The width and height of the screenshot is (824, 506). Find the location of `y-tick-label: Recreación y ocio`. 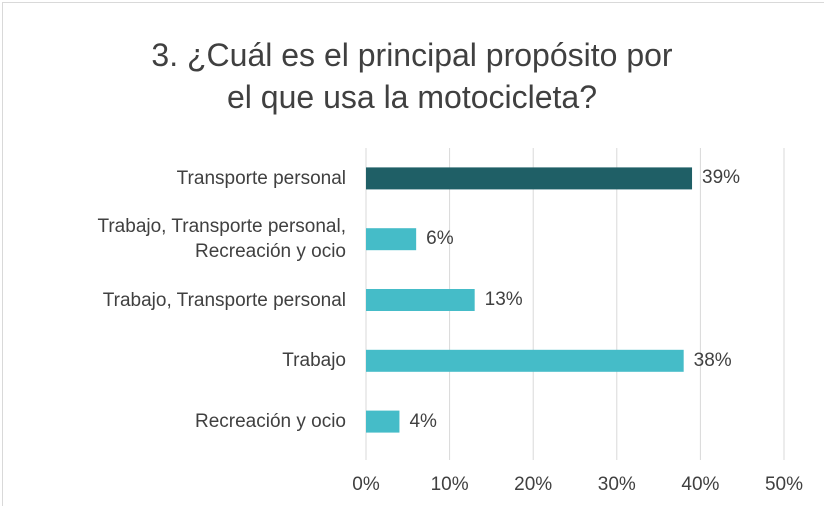

y-tick-label: Recreación y ocio is located at coordinates (270, 422).